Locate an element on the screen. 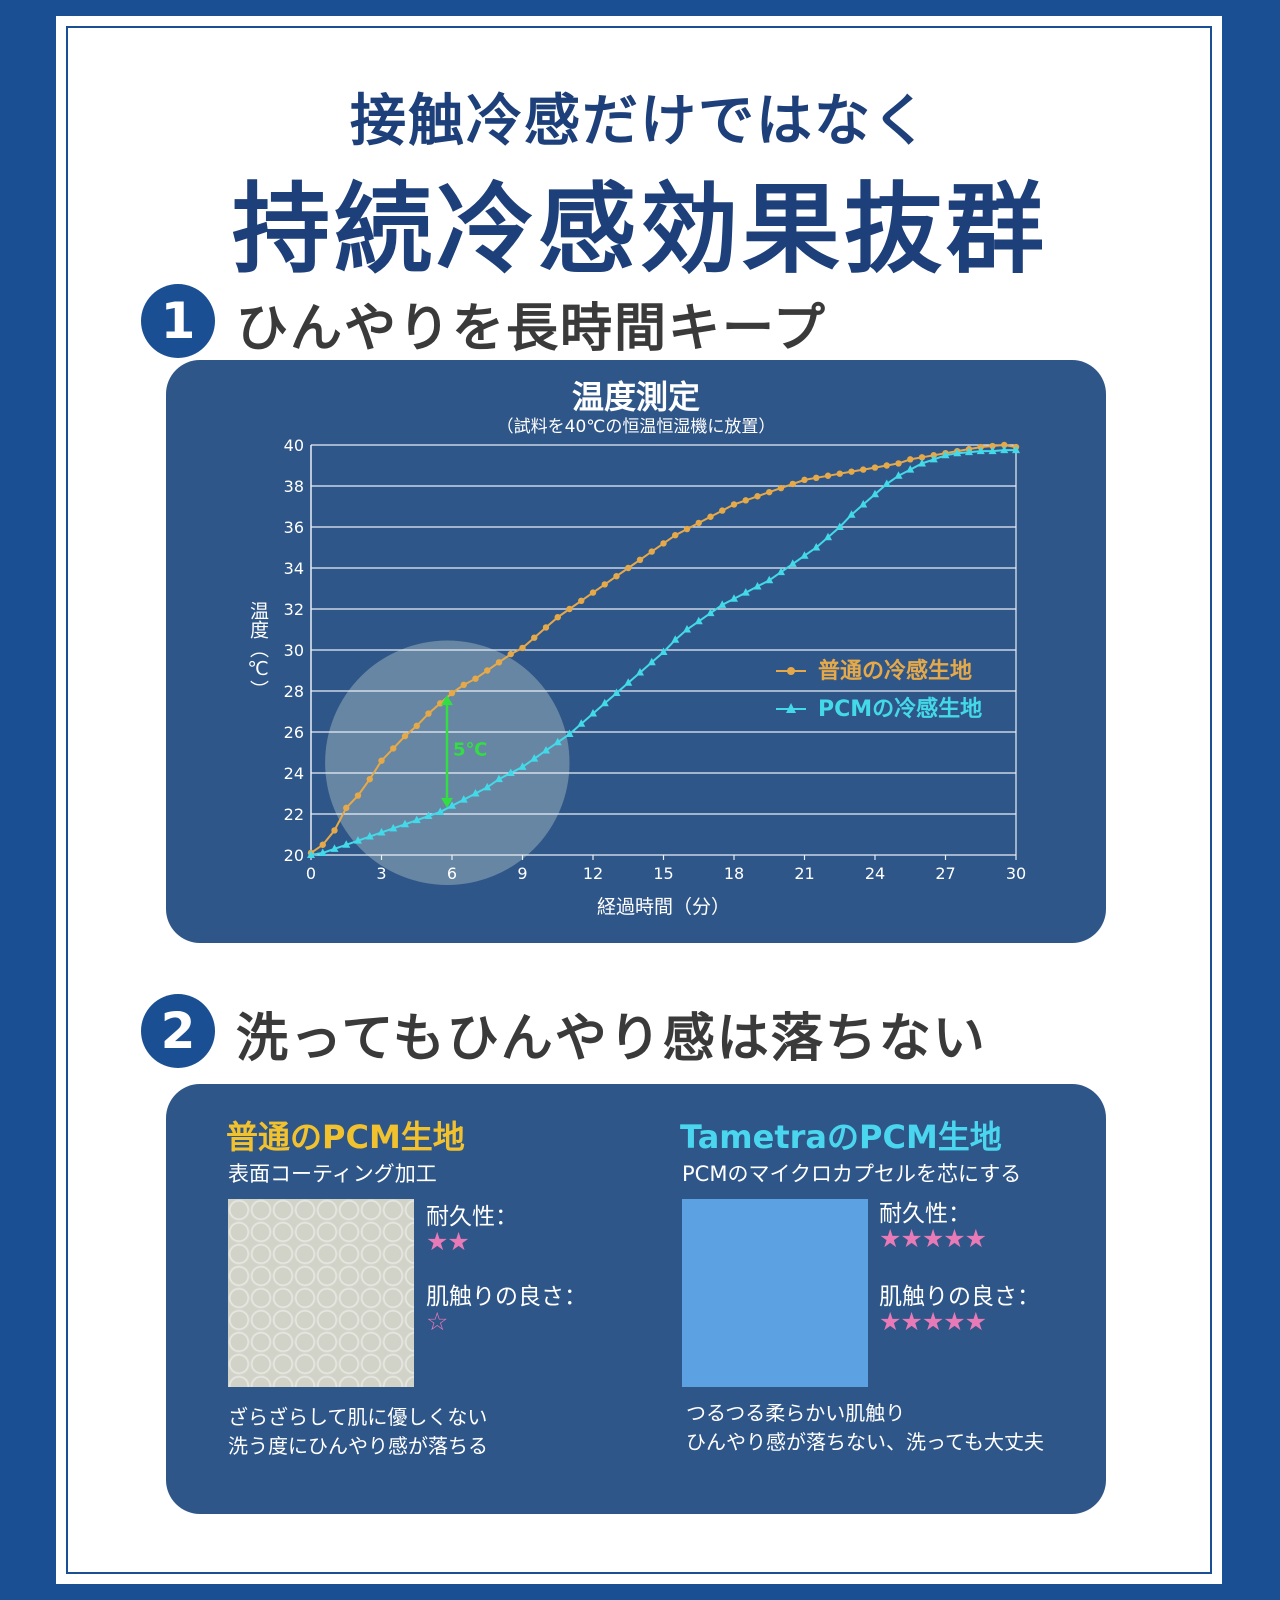  x-tick-label: 24 is located at coordinates (875, 873).